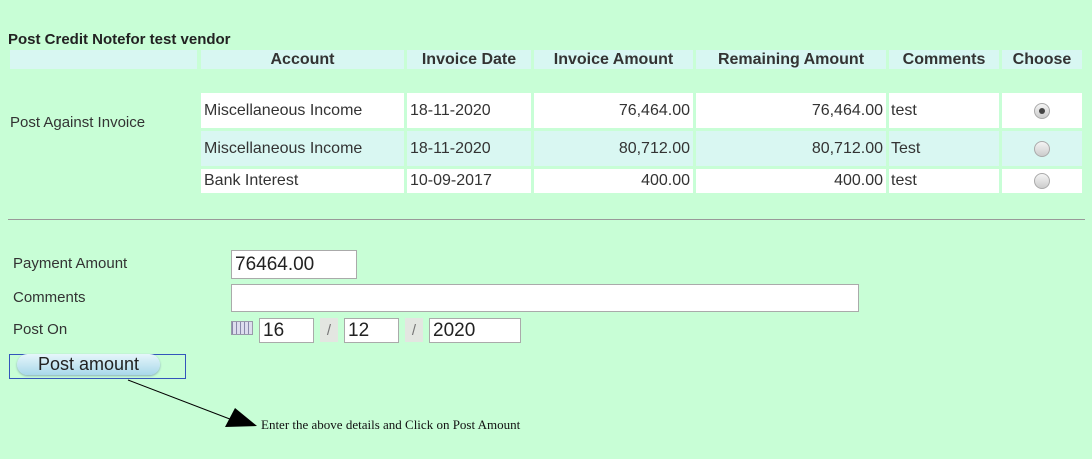  I want to click on header-choose: Choose, so click(1042, 59).